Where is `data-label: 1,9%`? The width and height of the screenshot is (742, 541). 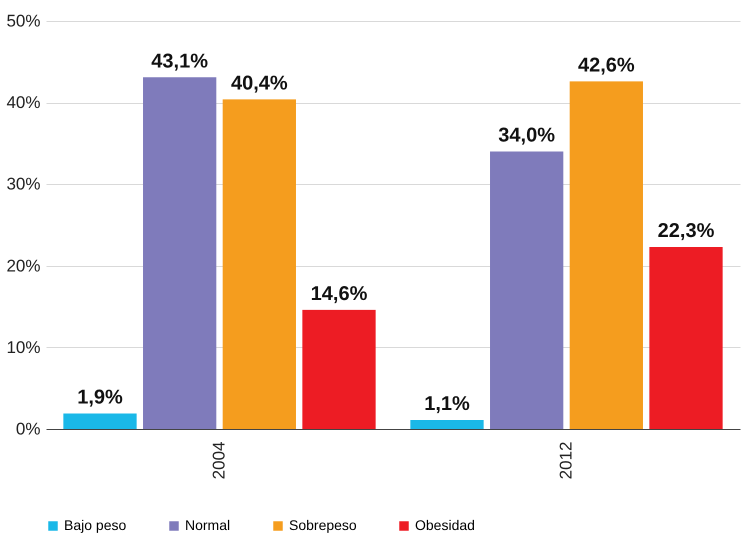 data-label: 1,9% is located at coordinates (100, 397).